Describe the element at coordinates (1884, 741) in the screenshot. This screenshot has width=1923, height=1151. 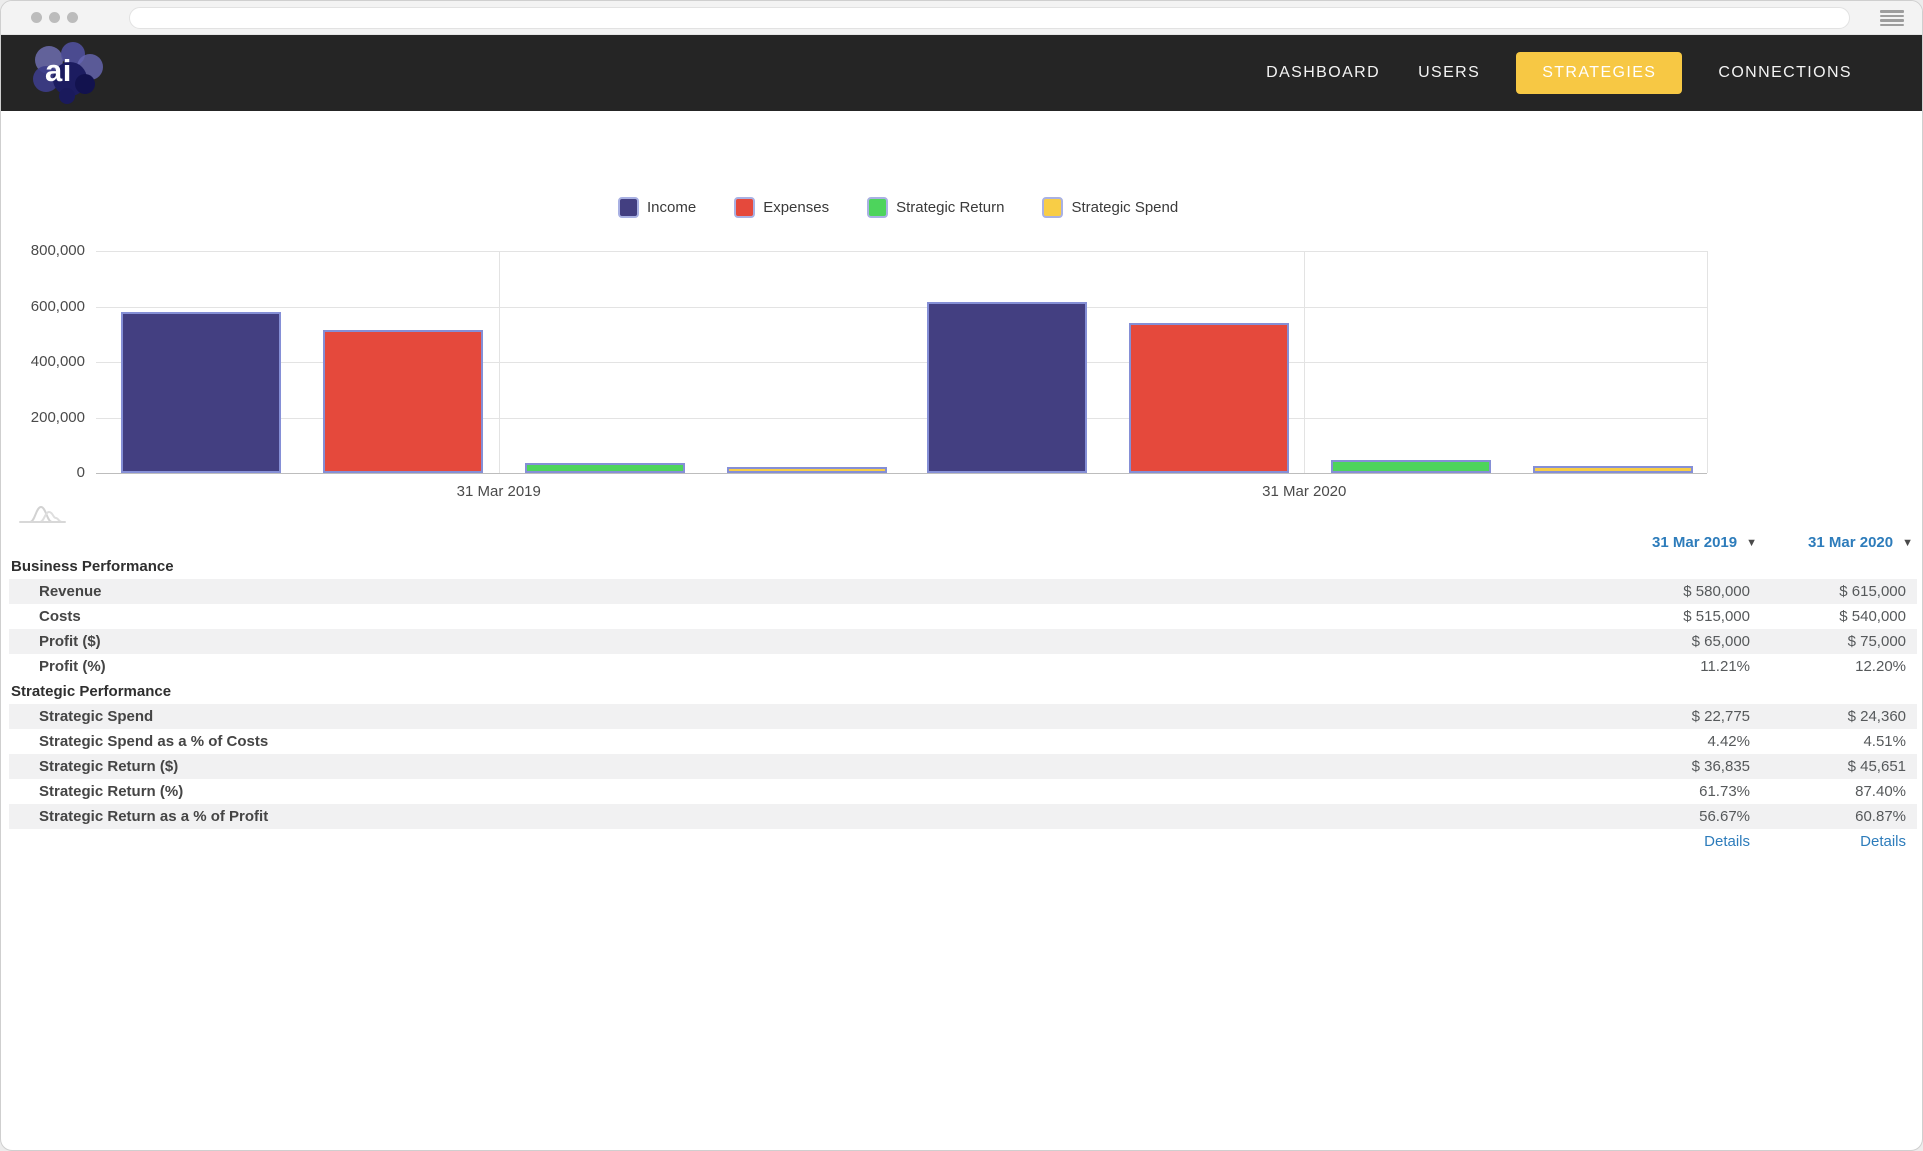
I see `row-value: 4.51%` at that location.